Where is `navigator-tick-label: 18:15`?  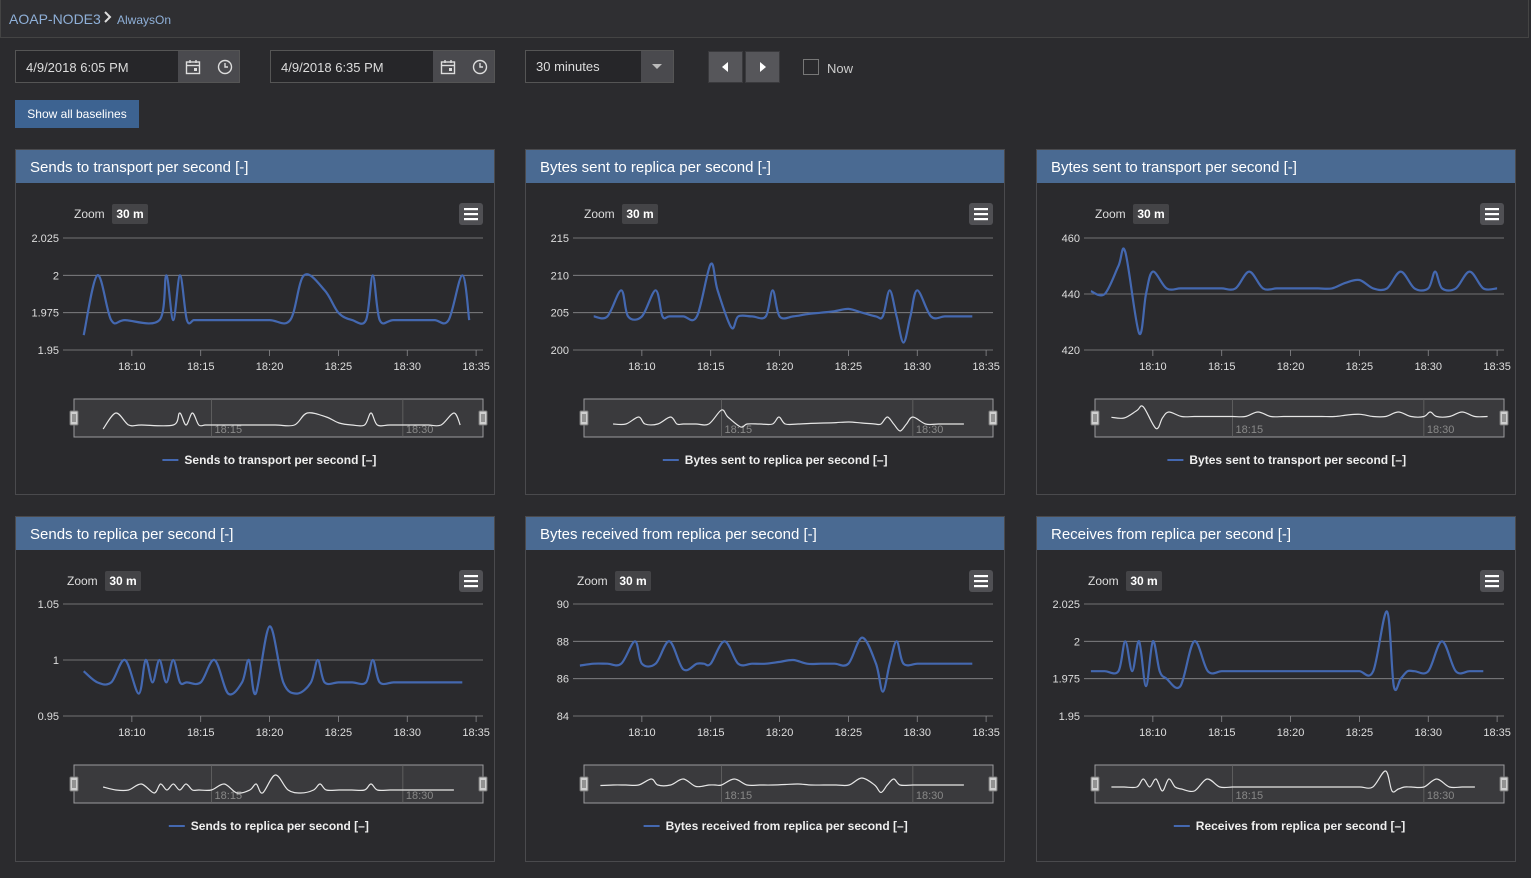
navigator-tick-label: 18:15 is located at coordinates (1250, 796).